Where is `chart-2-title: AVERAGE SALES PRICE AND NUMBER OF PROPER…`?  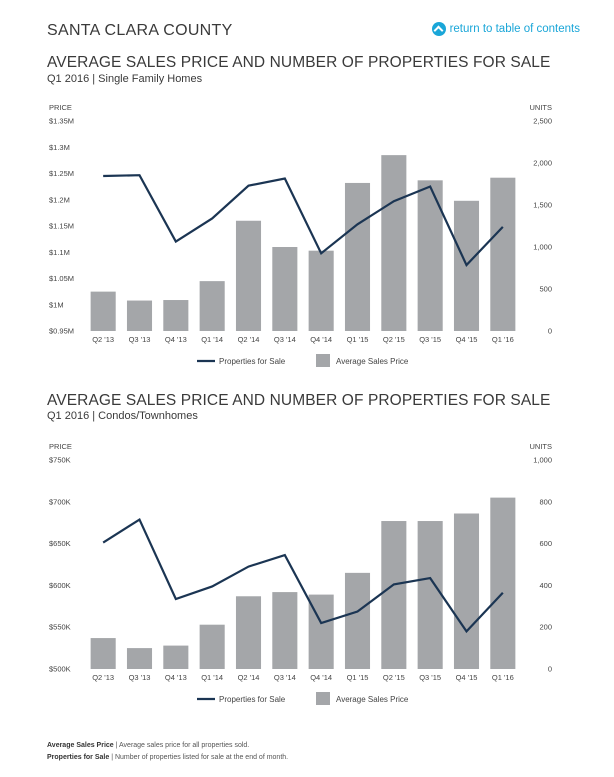
chart-2-title: AVERAGE SALES PRICE AND NUMBER OF PROPER… is located at coordinates (299, 400).